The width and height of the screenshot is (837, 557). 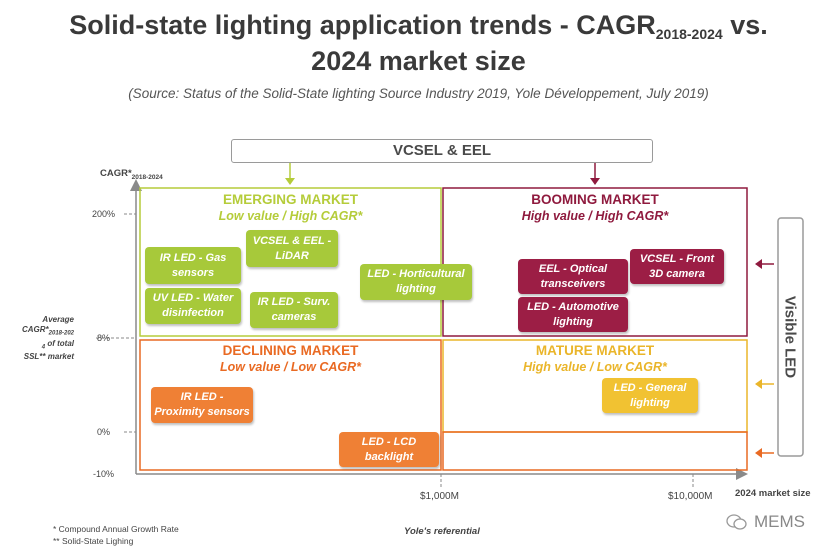 I want to click on vcsel-front-3d-camera-box: VCSEL - Front 3D camera, so click(x=677, y=266).